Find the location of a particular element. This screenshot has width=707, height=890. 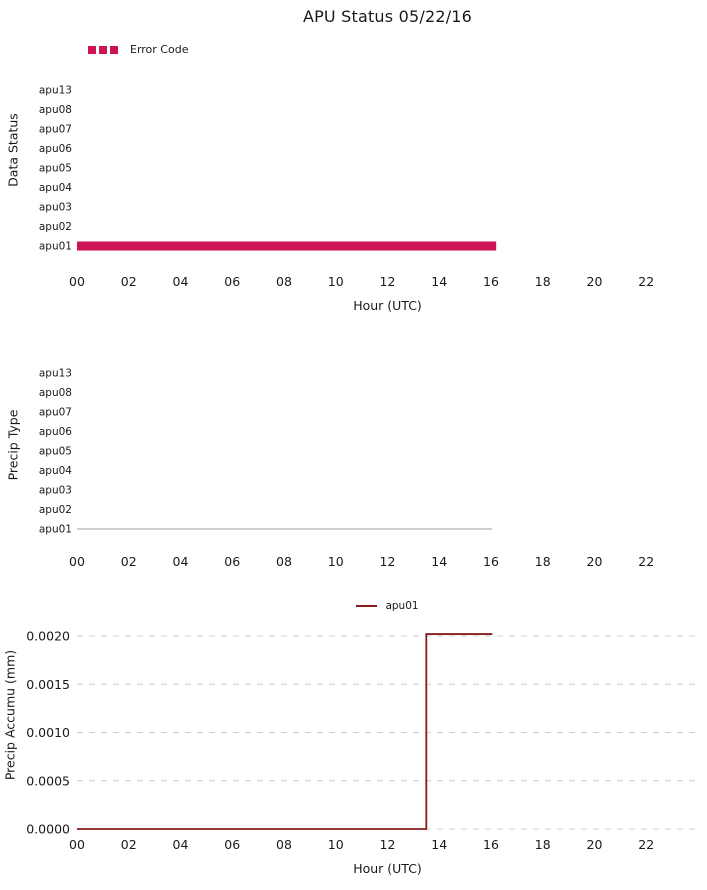

error-code-legend: Error Code is located at coordinates (138, 49).